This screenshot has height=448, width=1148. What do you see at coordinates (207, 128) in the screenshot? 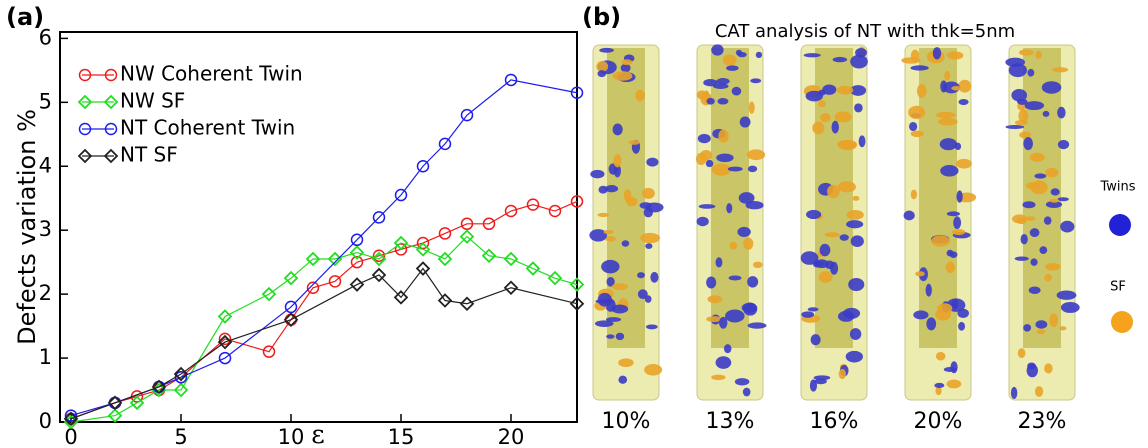
I see `legend-label: NT Coherent Twin` at bounding box center [207, 128].